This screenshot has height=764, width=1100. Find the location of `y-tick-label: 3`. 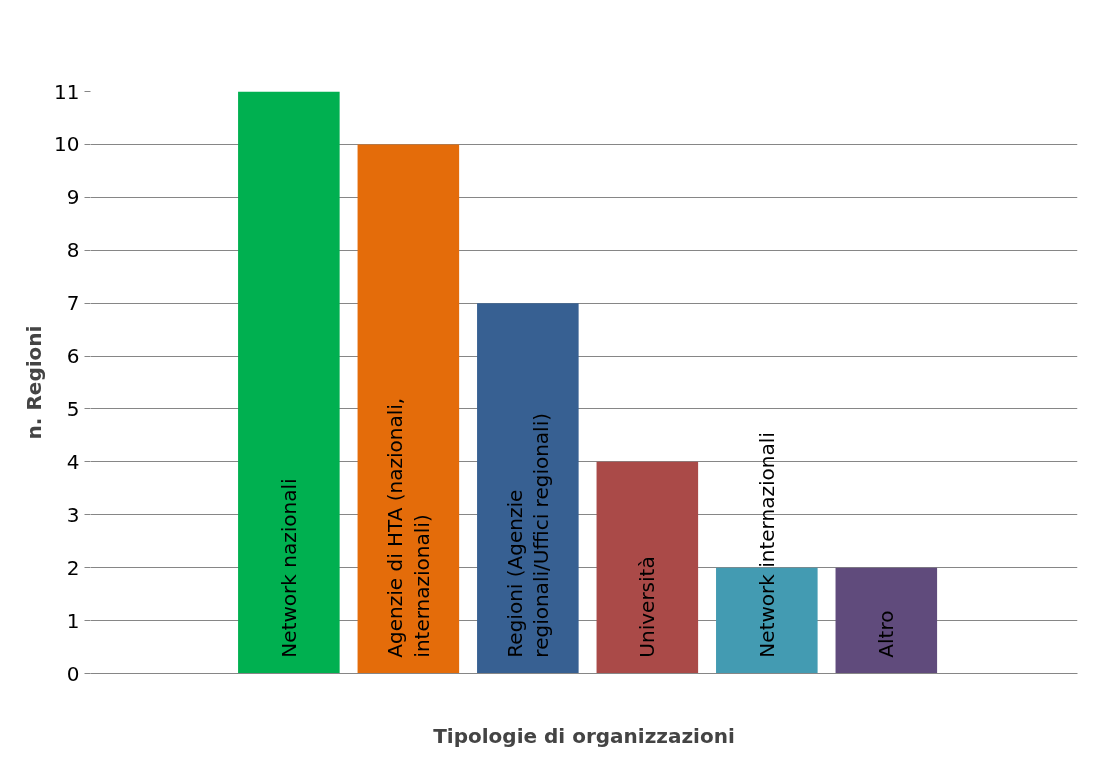

y-tick-label: 3 is located at coordinates (73, 514).